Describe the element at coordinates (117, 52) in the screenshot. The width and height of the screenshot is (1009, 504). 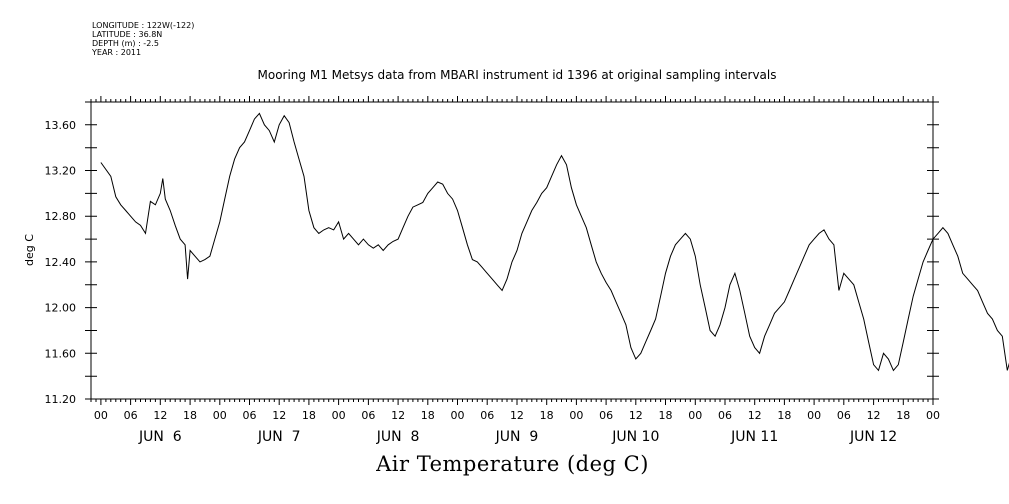
I see `year-text: YEAR : 2011` at that location.